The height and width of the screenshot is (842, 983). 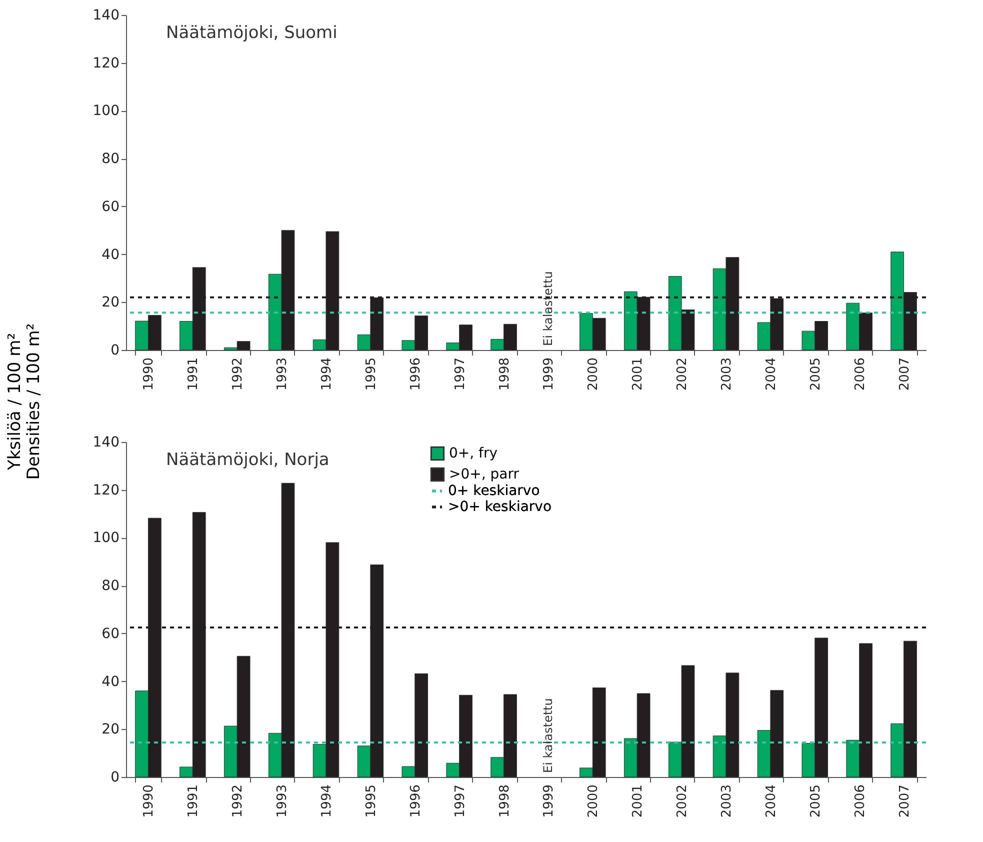 What do you see at coordinates (252, 33) in the screenshot?
I see `text: Näätämöjoki, Suomi` at bounding box center [252, 33].